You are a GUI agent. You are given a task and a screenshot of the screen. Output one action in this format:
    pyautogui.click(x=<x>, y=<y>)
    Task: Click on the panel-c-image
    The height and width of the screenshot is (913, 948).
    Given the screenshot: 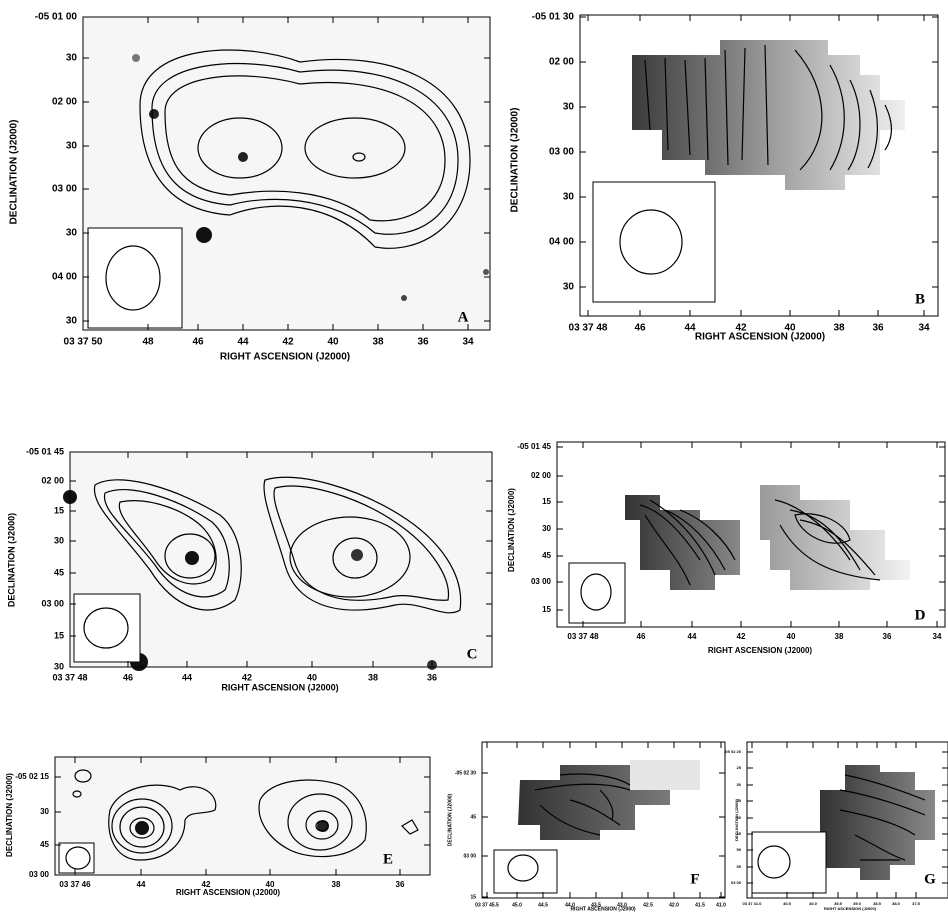 What is the action you would take?
    pyautogui.click(x=277, y=561)
    